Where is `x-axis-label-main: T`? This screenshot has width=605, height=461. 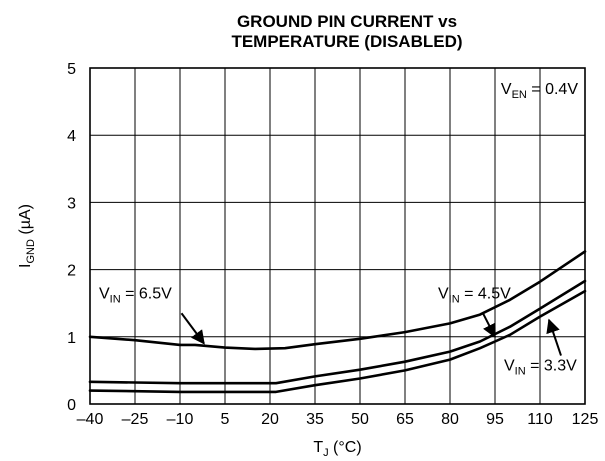
x-axis-label-main: T is located at coordinates (318, 447).